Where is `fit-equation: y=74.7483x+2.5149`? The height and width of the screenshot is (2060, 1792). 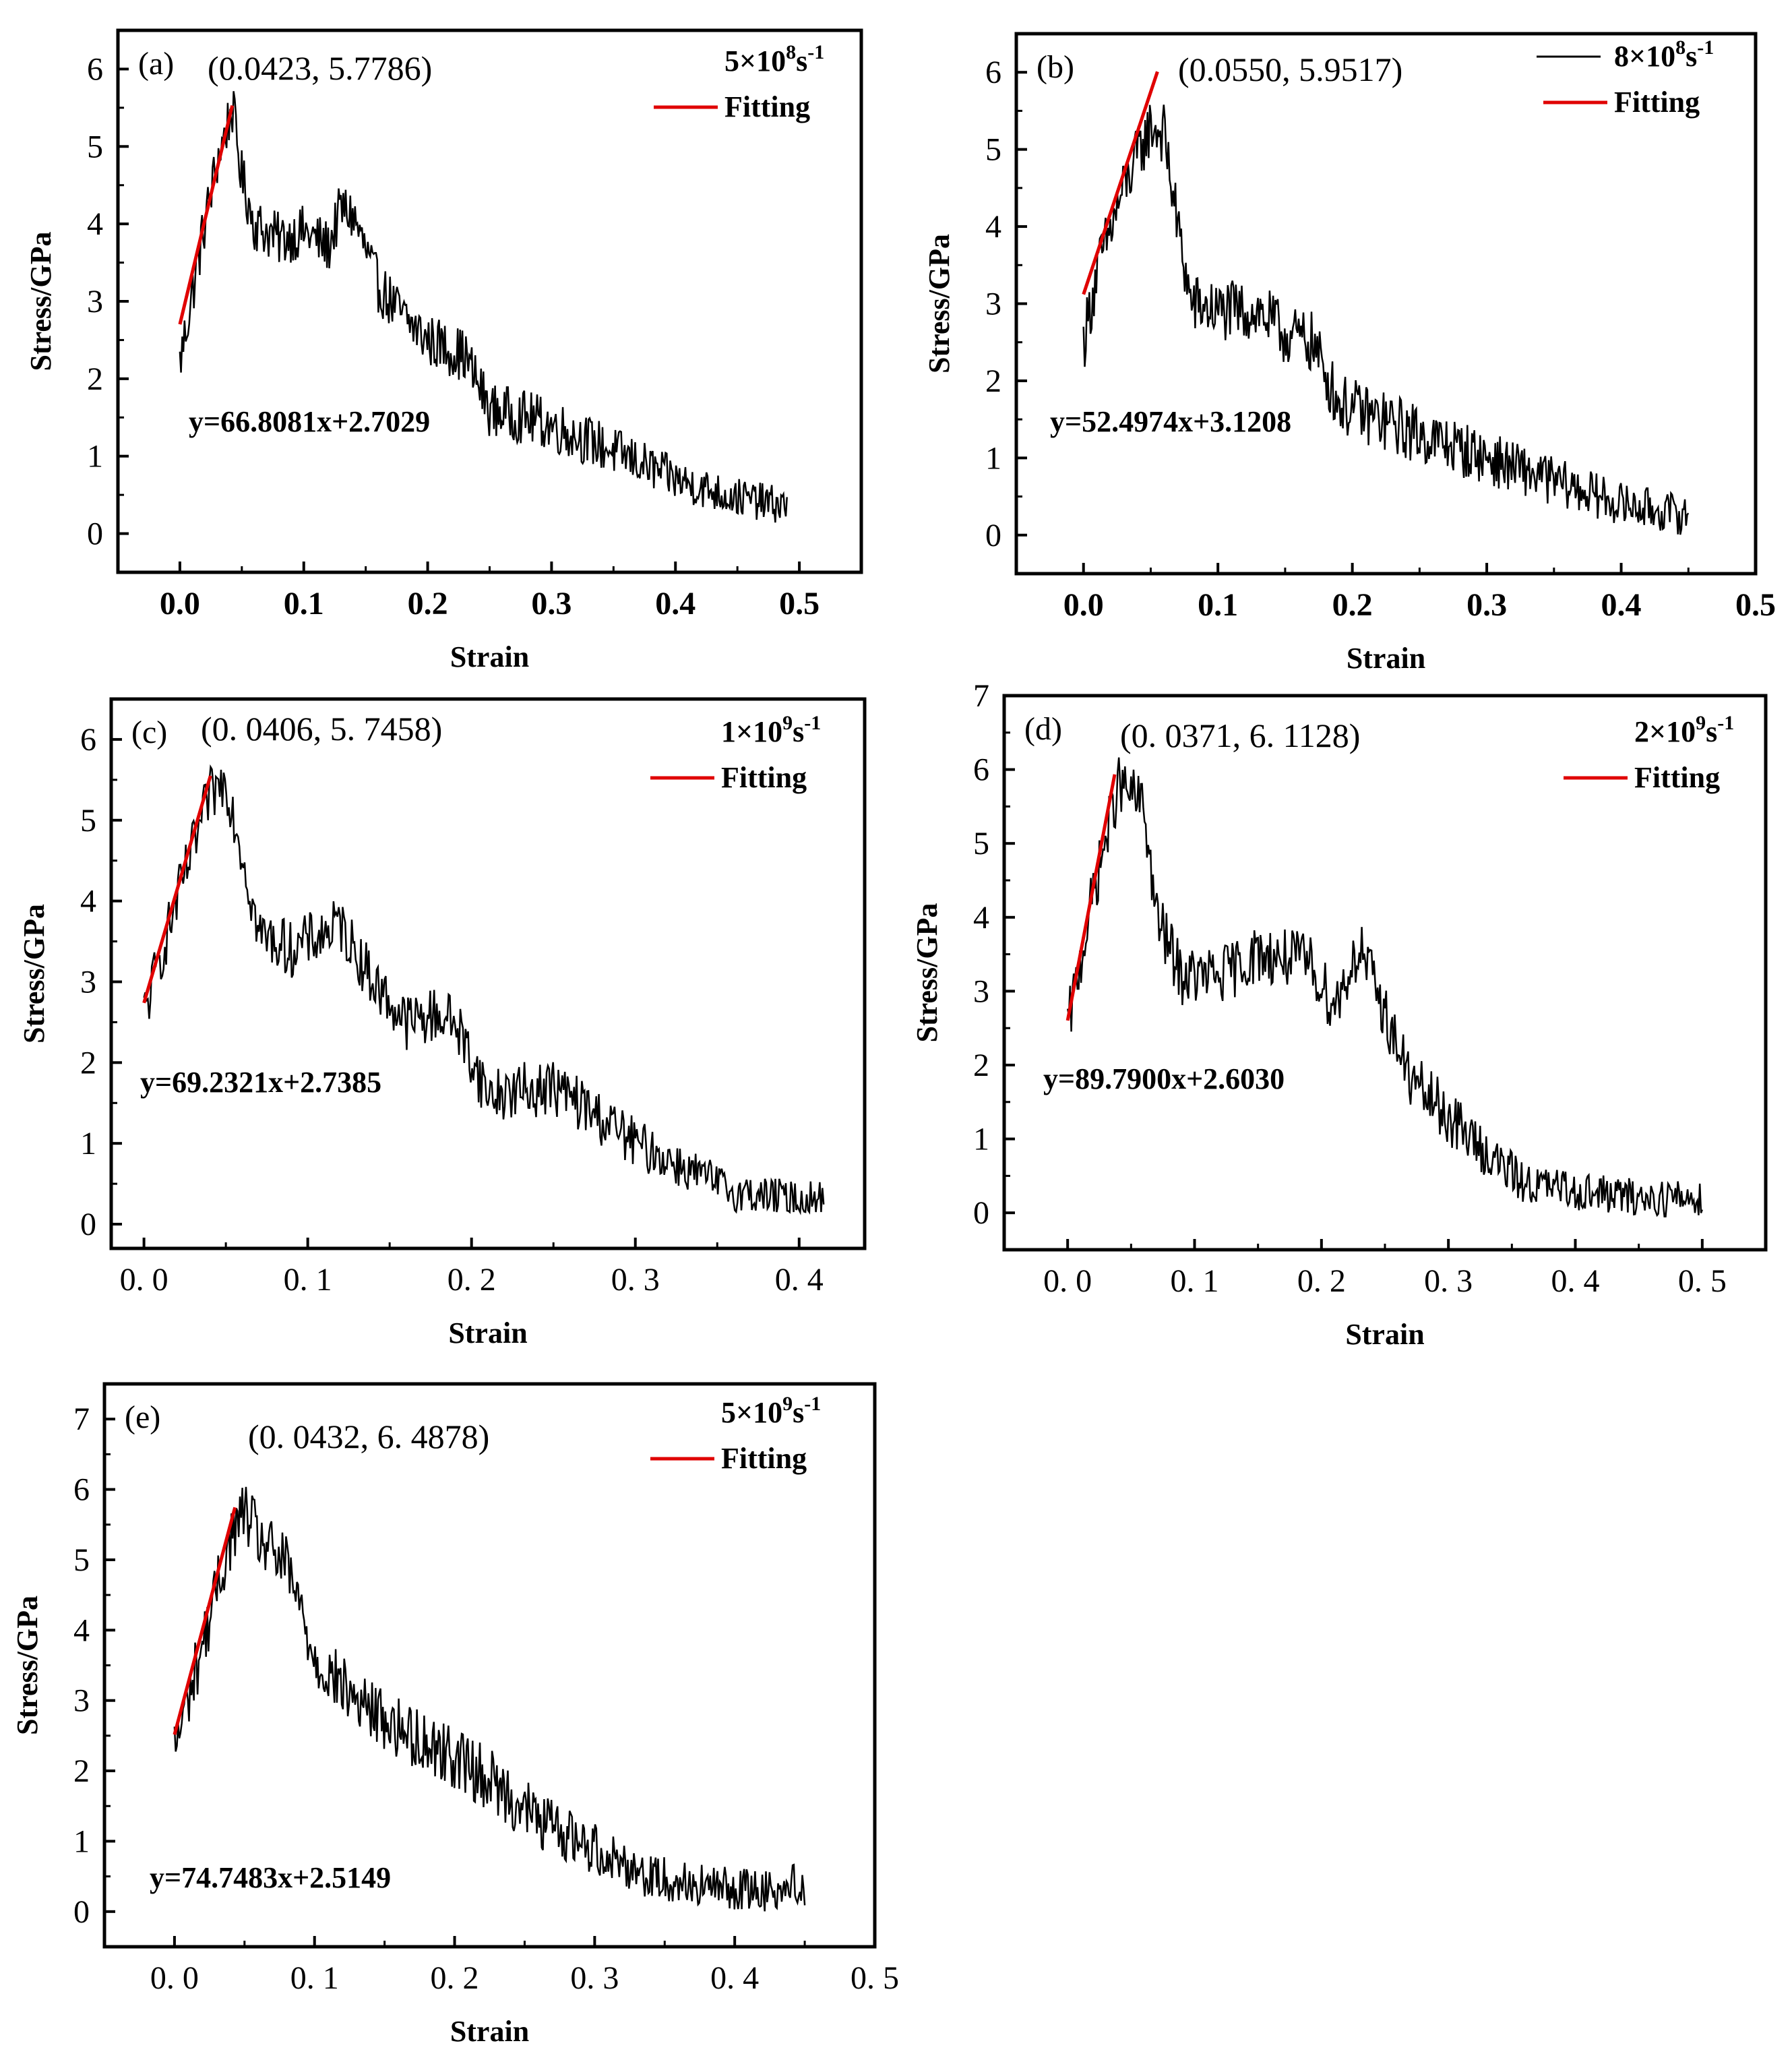
fit-equation: y=74.7483x+2.5149 is located at coordinates (270, 1877).